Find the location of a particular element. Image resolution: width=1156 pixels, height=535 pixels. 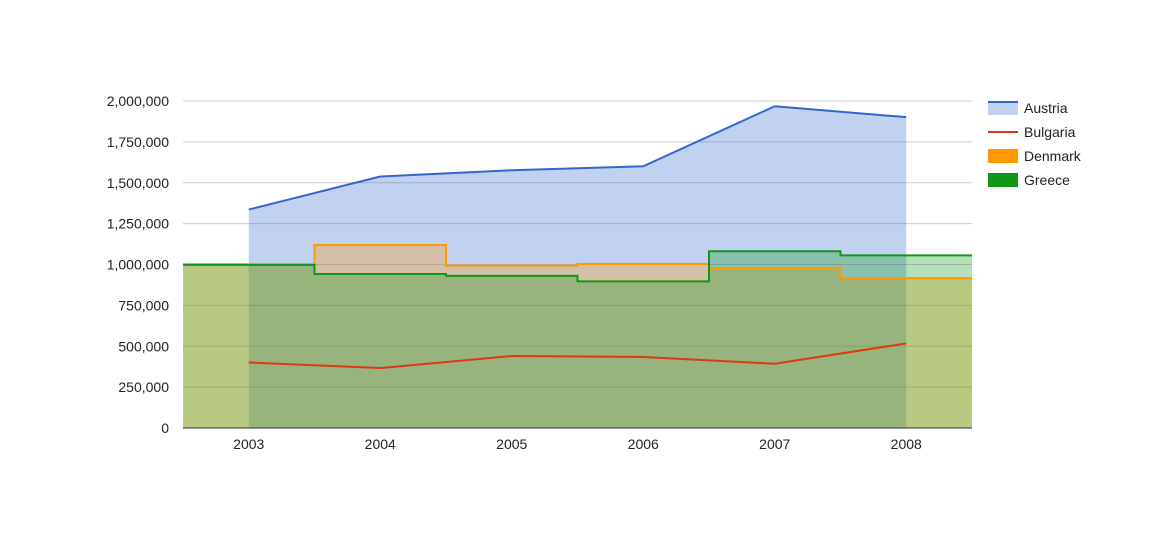

y-tick-label: 750,000 is located at coordinates (143, 305).